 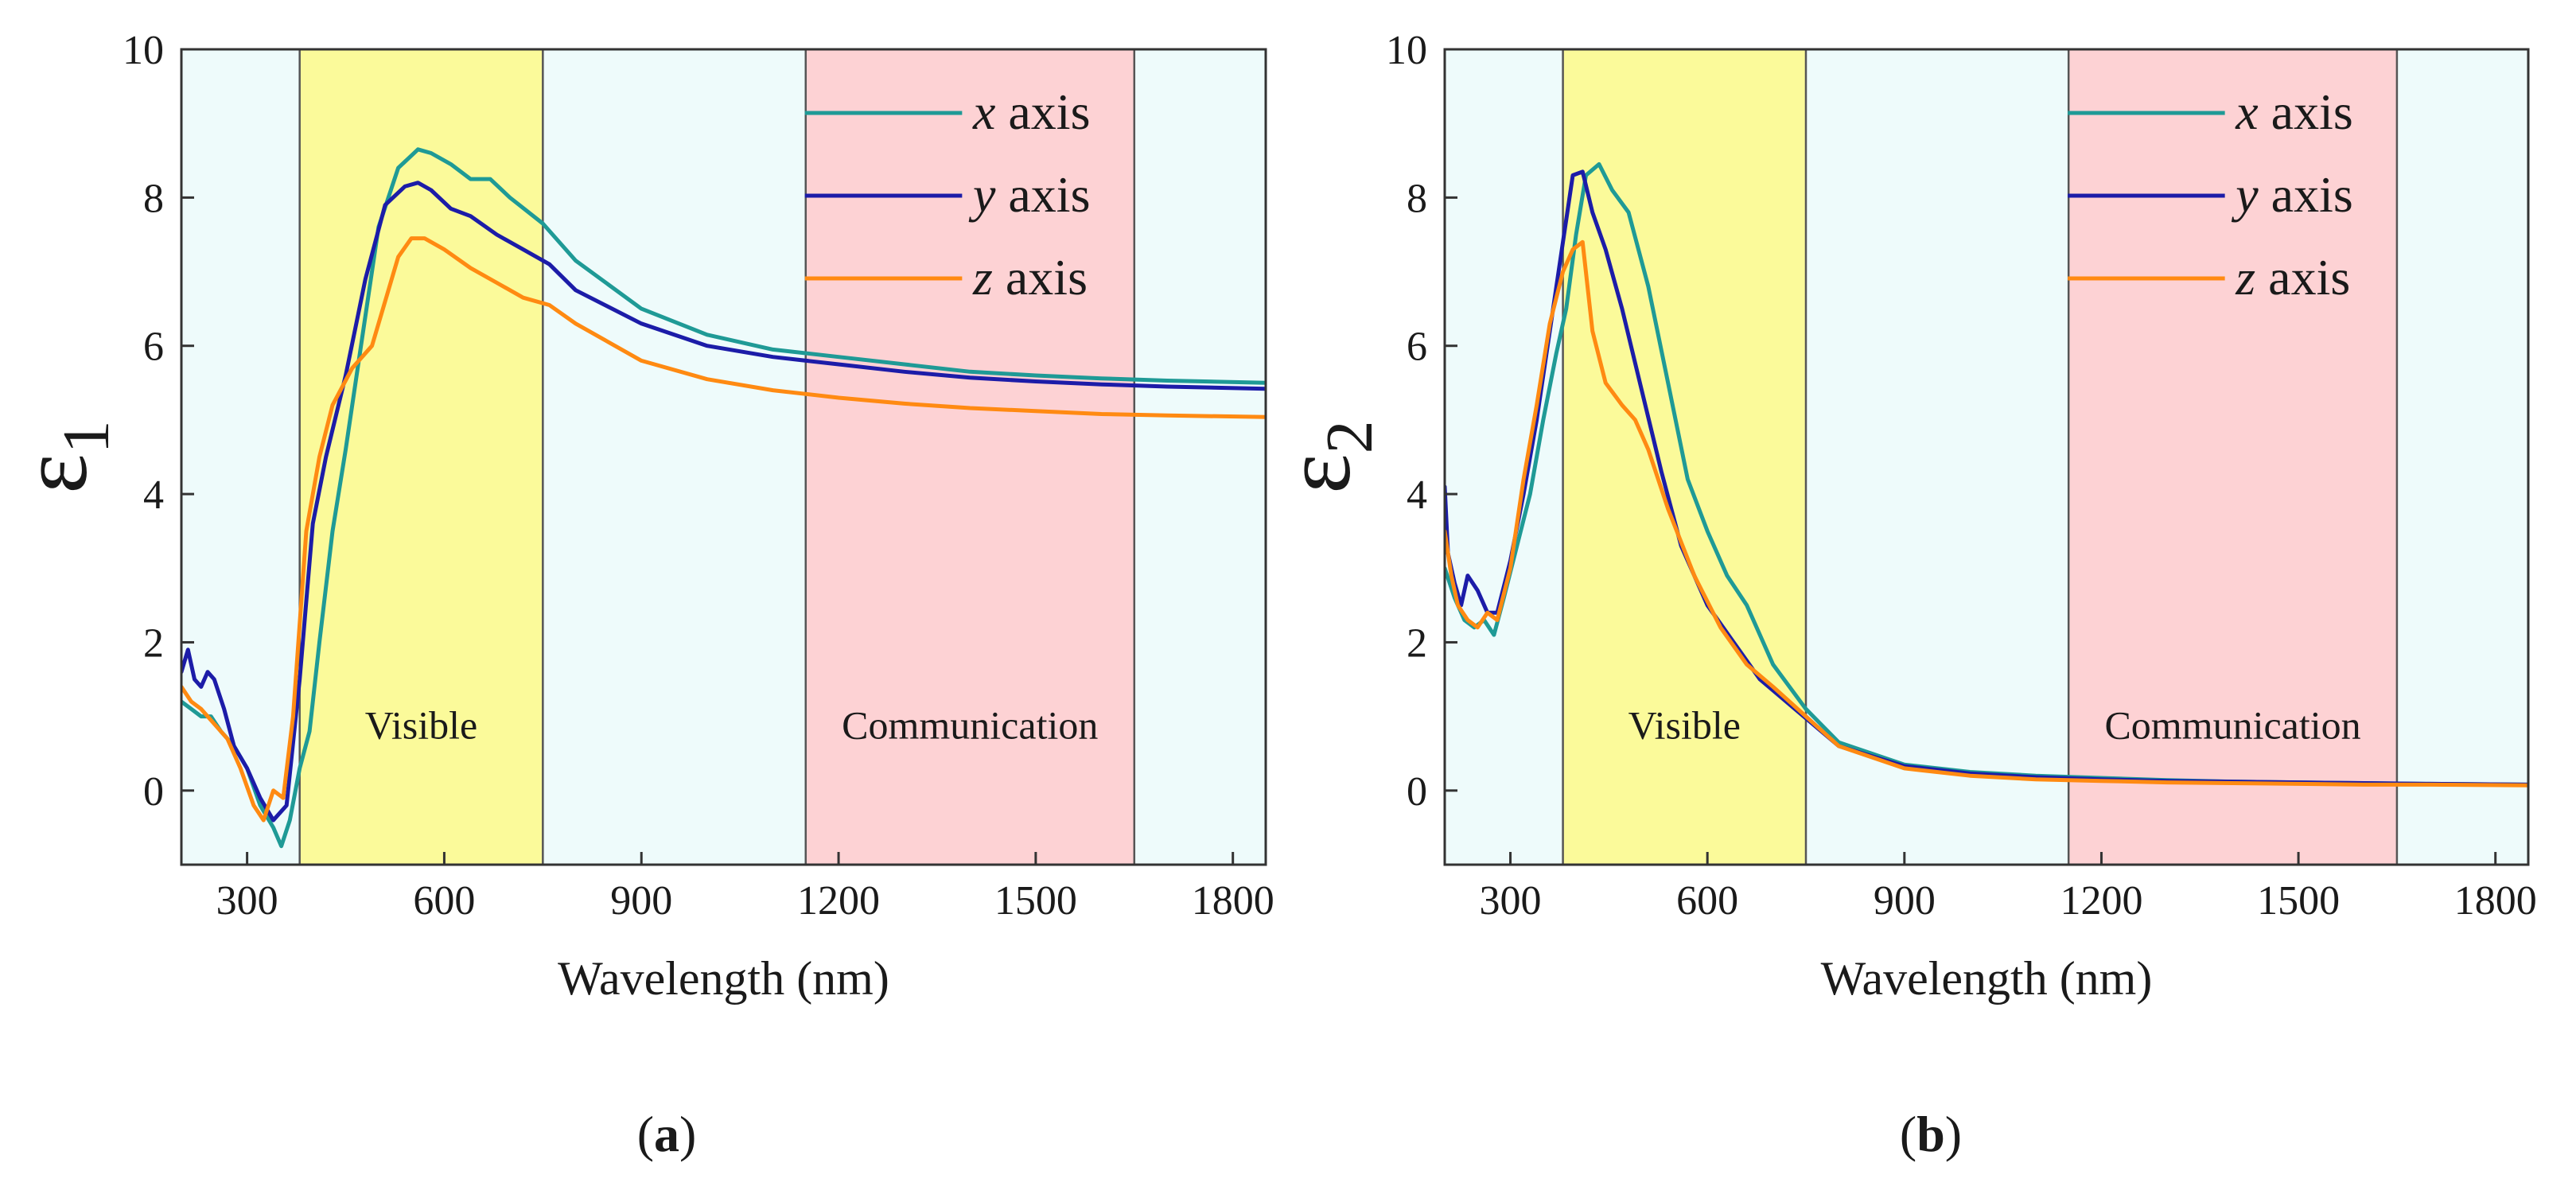 I want to click on y-axis-subscript: 1, so click(x=86, y=436).